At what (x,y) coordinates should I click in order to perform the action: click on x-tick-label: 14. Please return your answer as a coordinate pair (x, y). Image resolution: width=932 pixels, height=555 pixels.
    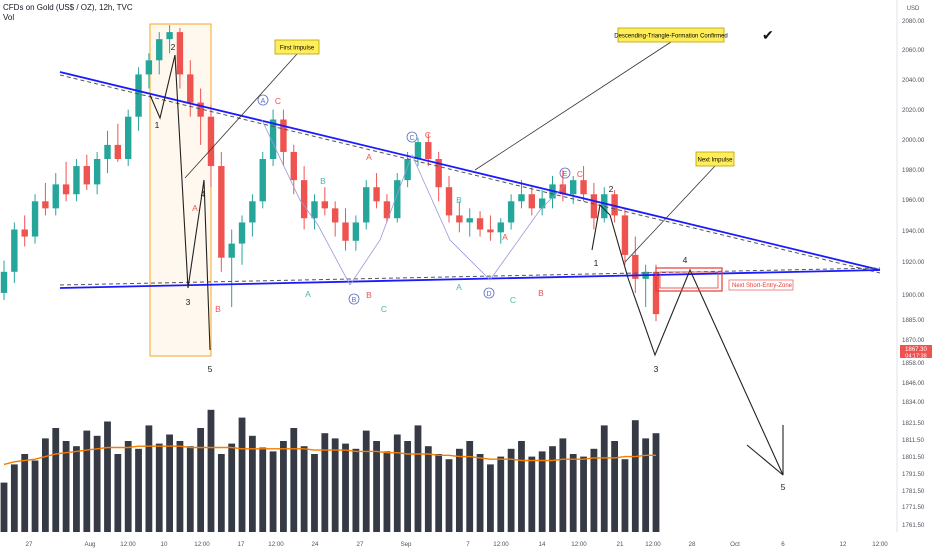
    Looking at the image, I should click on (542, 544).